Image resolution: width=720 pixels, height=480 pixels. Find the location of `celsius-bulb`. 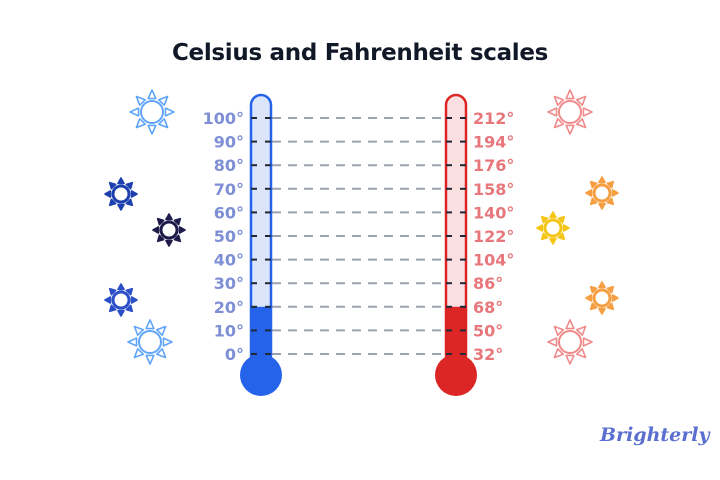

celsius-bulb is located at coordinates (261, 375).